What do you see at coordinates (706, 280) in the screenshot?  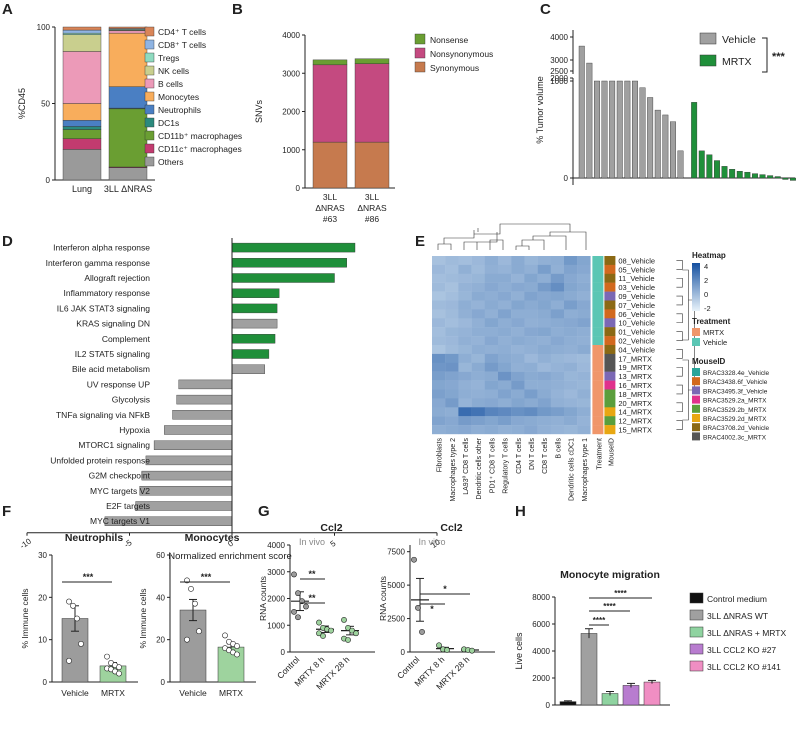 I see `colorbar-tick: 2` at bounding box center [706, 280].